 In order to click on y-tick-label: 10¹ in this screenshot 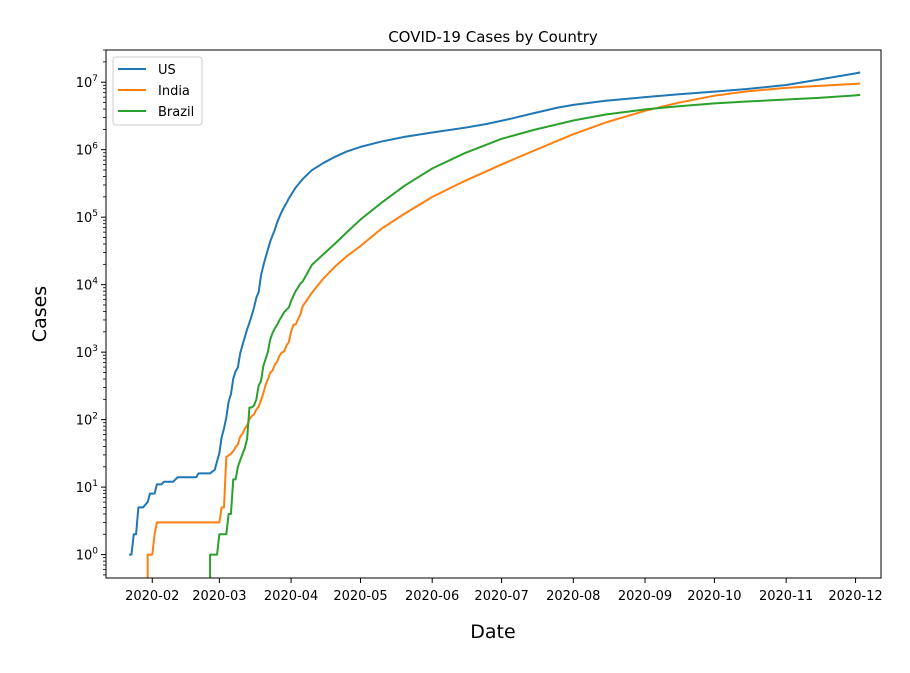, I will do `click(87, 487)`.